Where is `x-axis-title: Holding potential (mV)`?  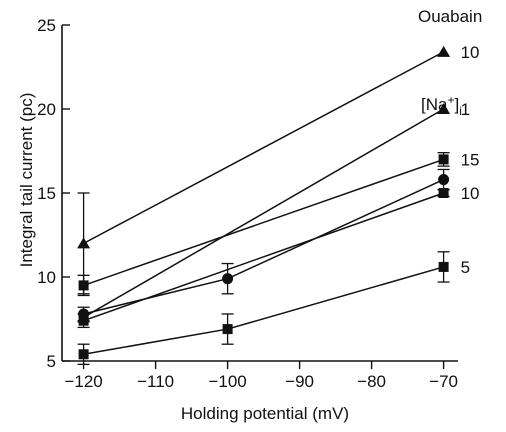
x-axis-title: Holding potential (mV) is located at coordinates (265, 413).